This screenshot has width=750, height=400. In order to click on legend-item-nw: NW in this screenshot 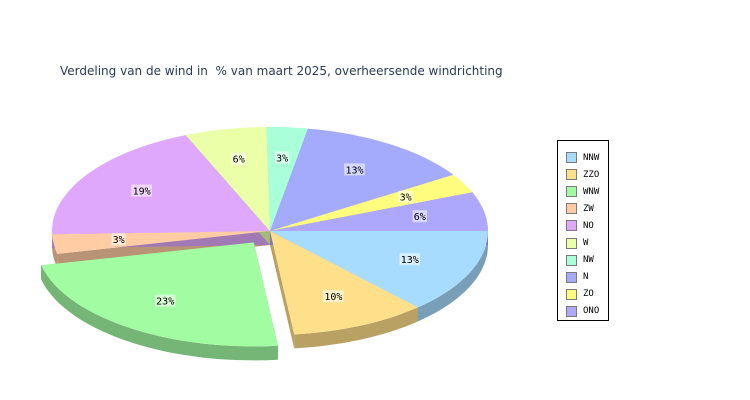, I will do `click(587, 260)`.